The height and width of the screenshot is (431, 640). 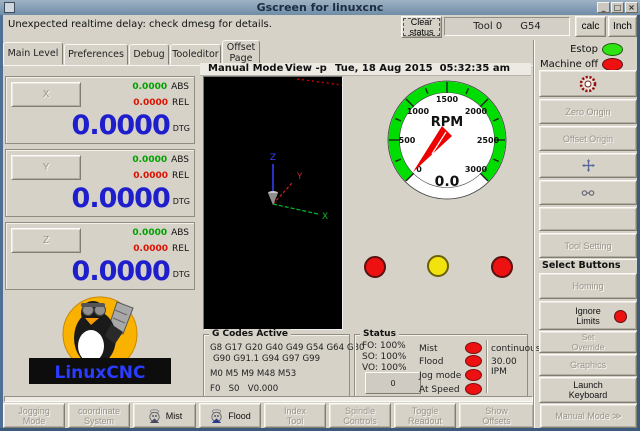 I want to click on x-abs-value: 0.0000, so click(x=150, y=87).